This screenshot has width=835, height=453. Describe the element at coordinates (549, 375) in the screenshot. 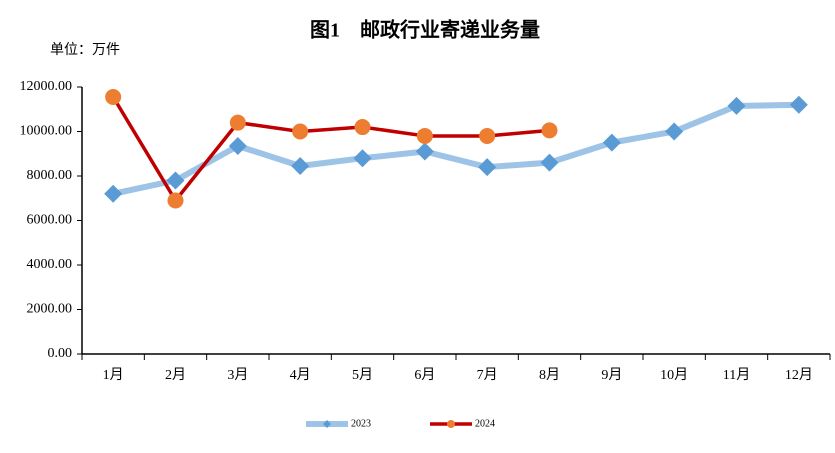

I see `x-tick-label: 8月` at that location.